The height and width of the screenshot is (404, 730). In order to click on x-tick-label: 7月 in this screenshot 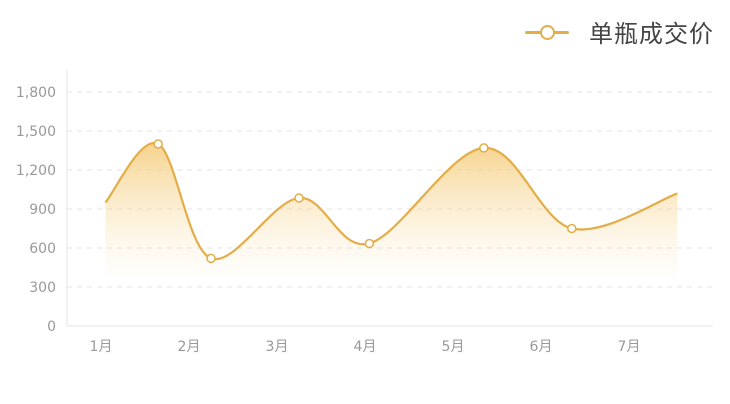, I will do `click(629, 347)`.